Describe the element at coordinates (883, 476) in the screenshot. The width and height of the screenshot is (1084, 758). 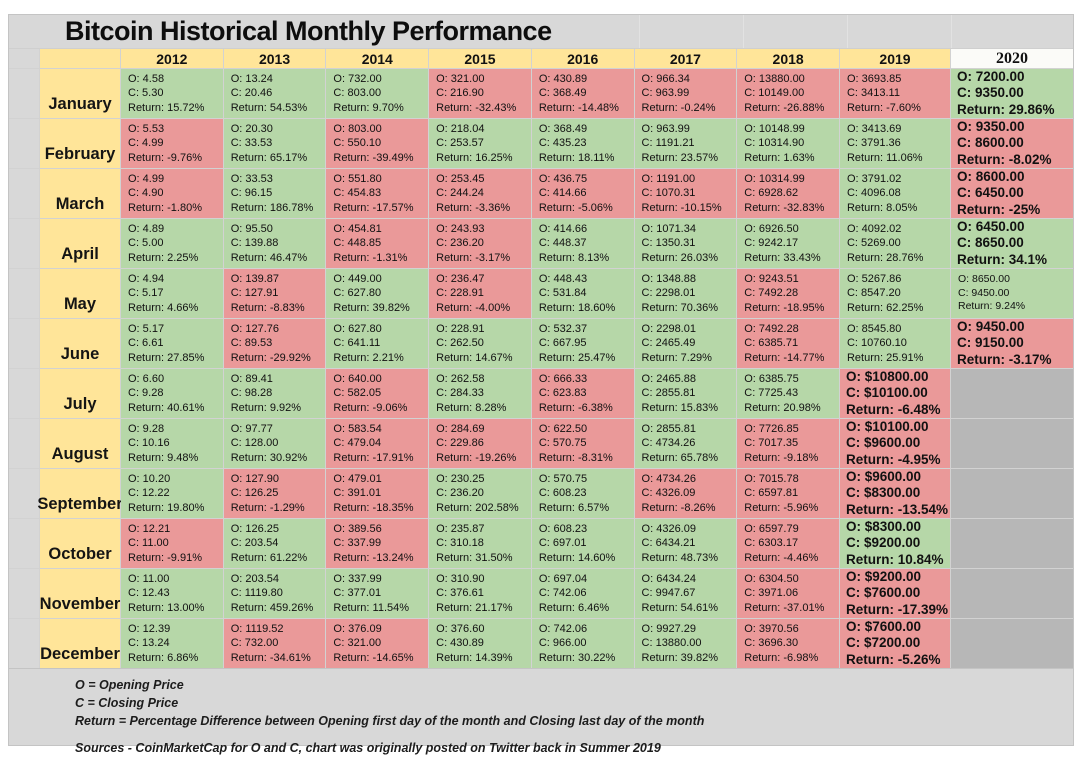
I see `open-value: O: $9600.00` at that location.